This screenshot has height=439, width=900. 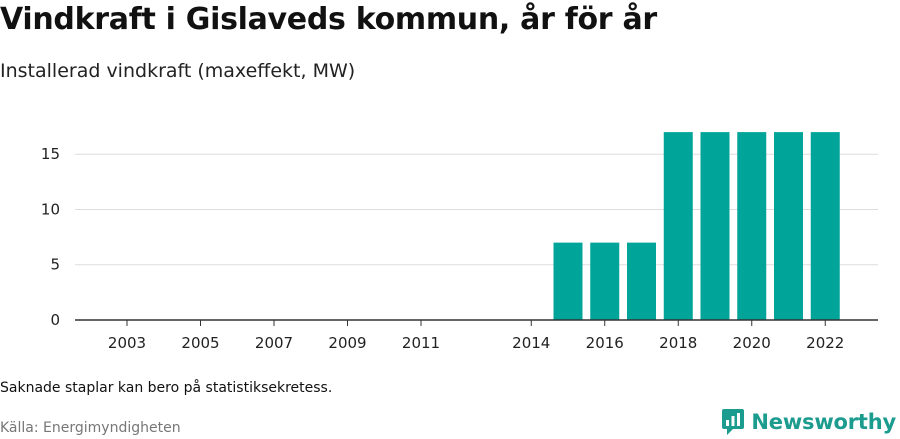 What do you see at coordinates (328, 19) in the screenshot?
I see `chart-title: Vindkraft i Gislaveds kommun, år för år` at bounding box center [328, 19].